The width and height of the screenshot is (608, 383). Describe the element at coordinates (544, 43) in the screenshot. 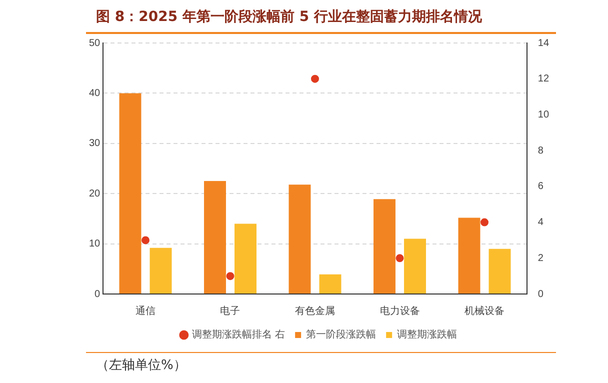

I see `y2-tick-label: 14` at that location.